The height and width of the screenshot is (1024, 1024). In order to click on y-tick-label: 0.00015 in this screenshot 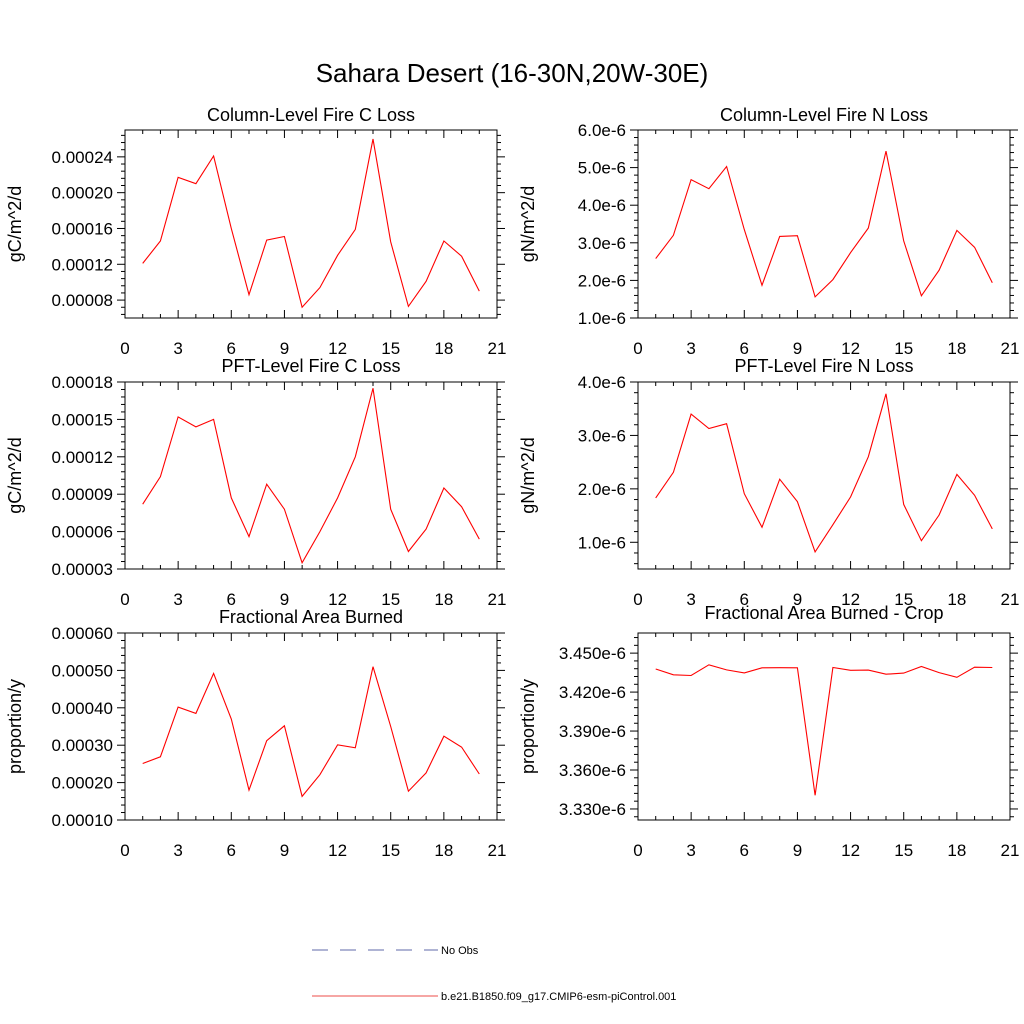, I will do `click(82, 419)`.